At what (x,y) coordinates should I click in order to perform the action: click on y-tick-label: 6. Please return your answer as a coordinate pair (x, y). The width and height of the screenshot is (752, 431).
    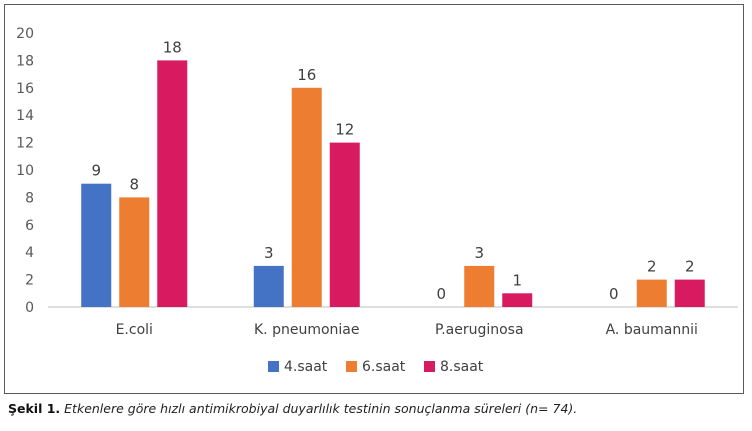
    Looking at the image, I should click on (29, 226).